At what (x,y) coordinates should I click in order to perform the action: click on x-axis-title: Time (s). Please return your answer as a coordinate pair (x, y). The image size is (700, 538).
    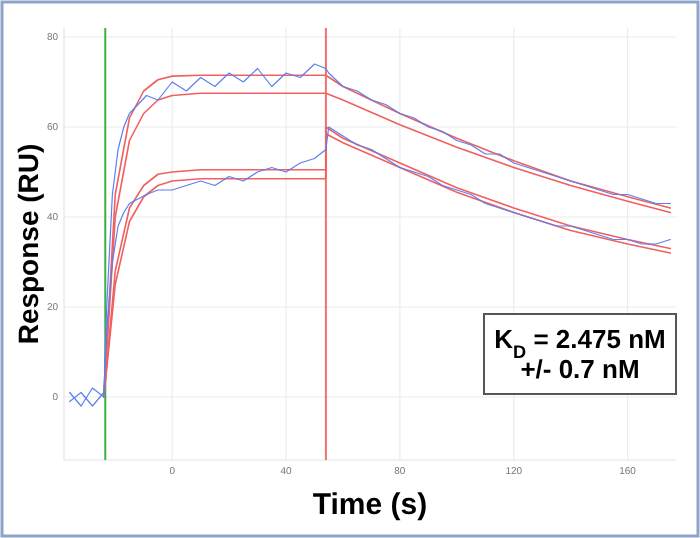
    Looking at the image, I should click on (370, 505).